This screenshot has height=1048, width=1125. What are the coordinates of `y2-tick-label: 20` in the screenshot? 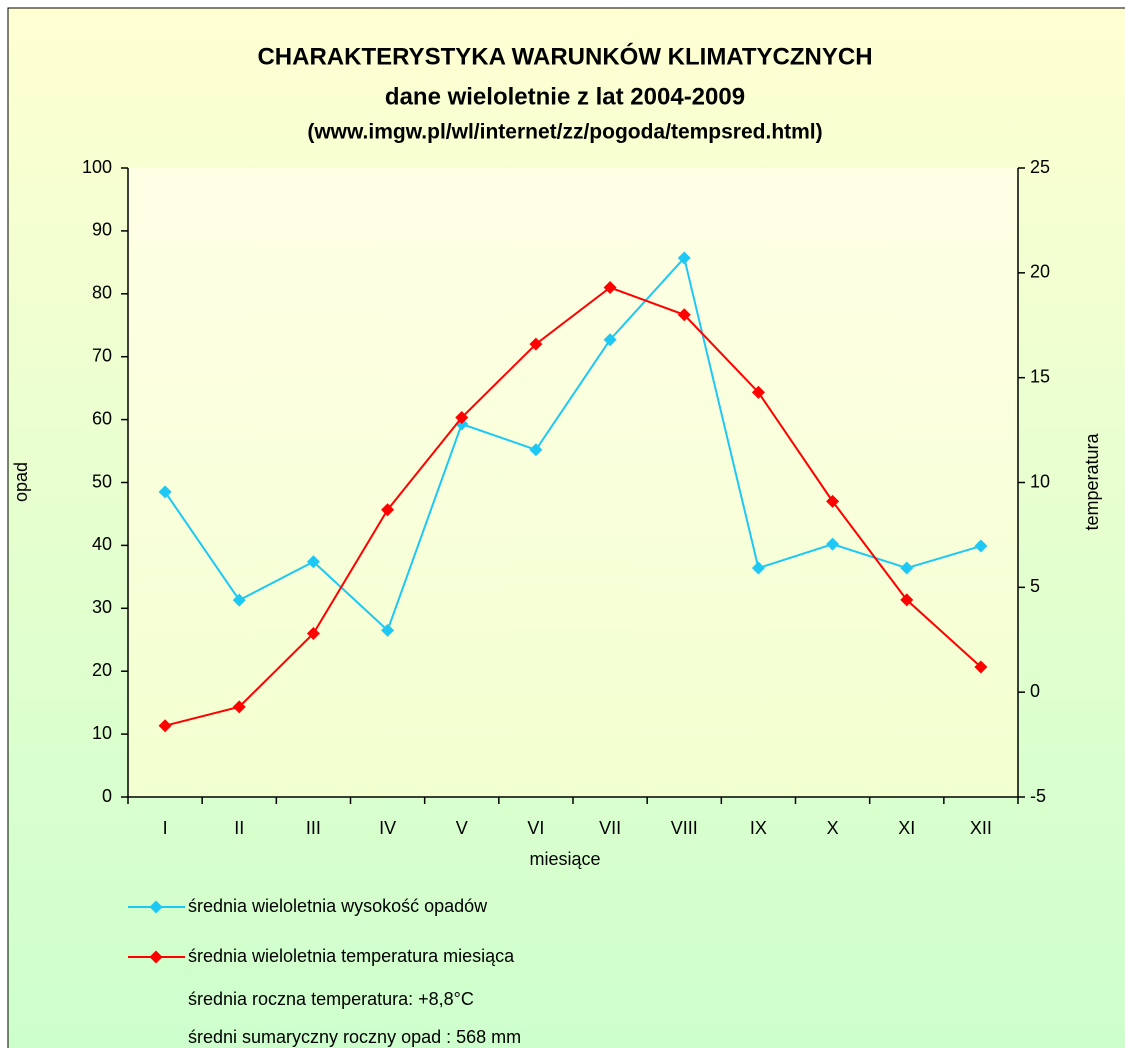 It's located at (1040, 272).